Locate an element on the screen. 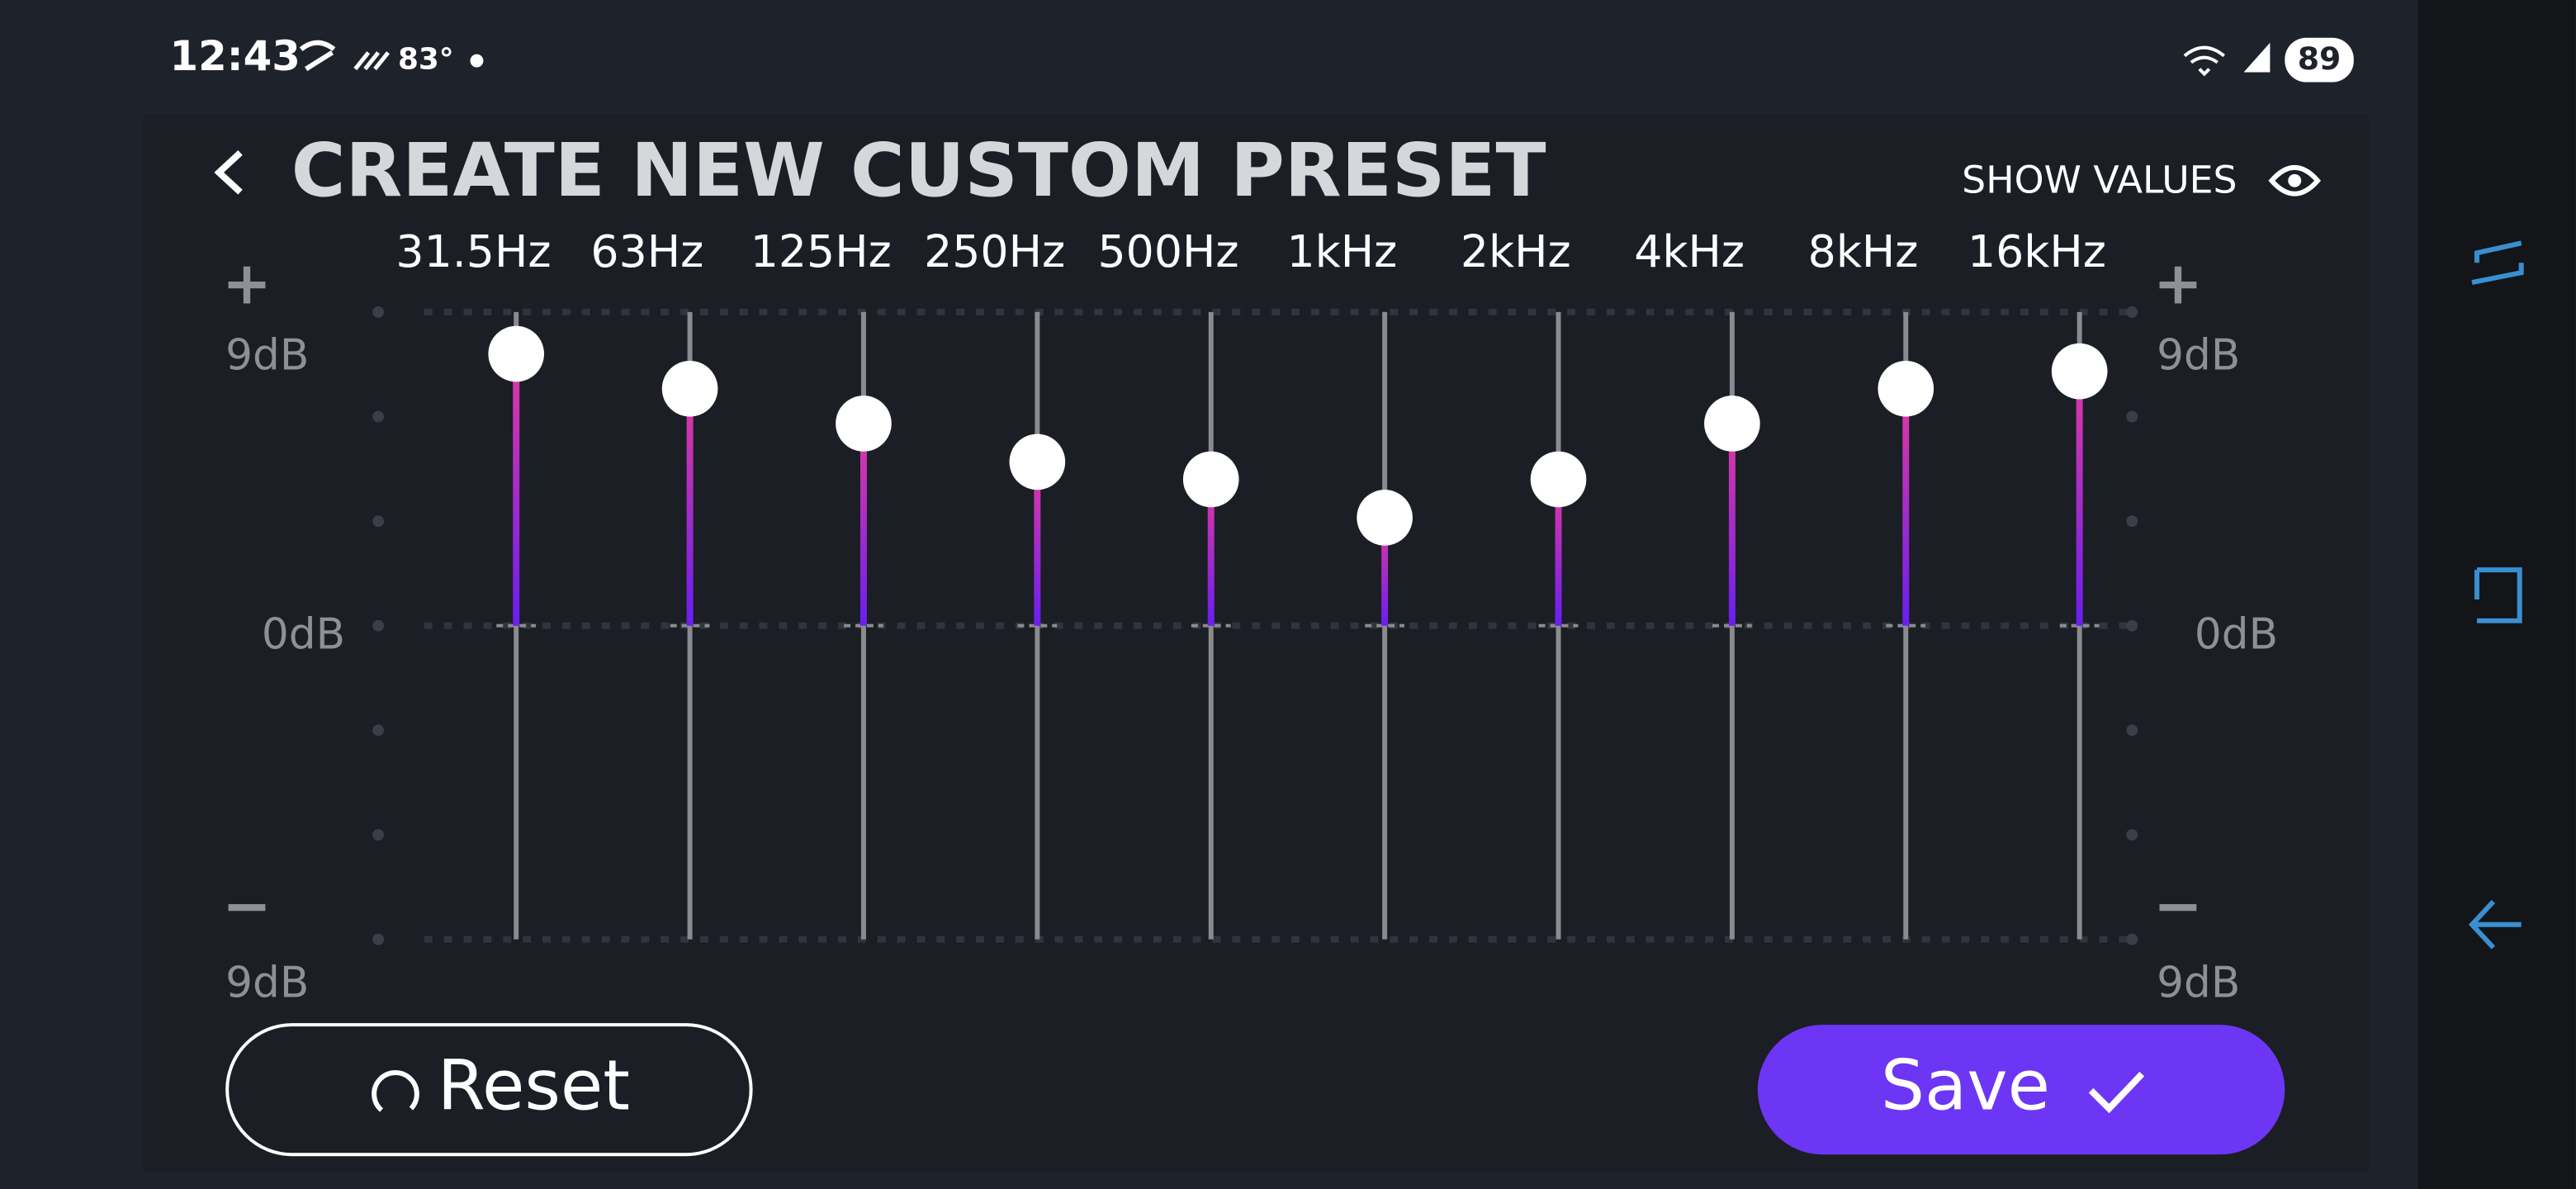  wifi-icon is located at coordinates (2204, 61).